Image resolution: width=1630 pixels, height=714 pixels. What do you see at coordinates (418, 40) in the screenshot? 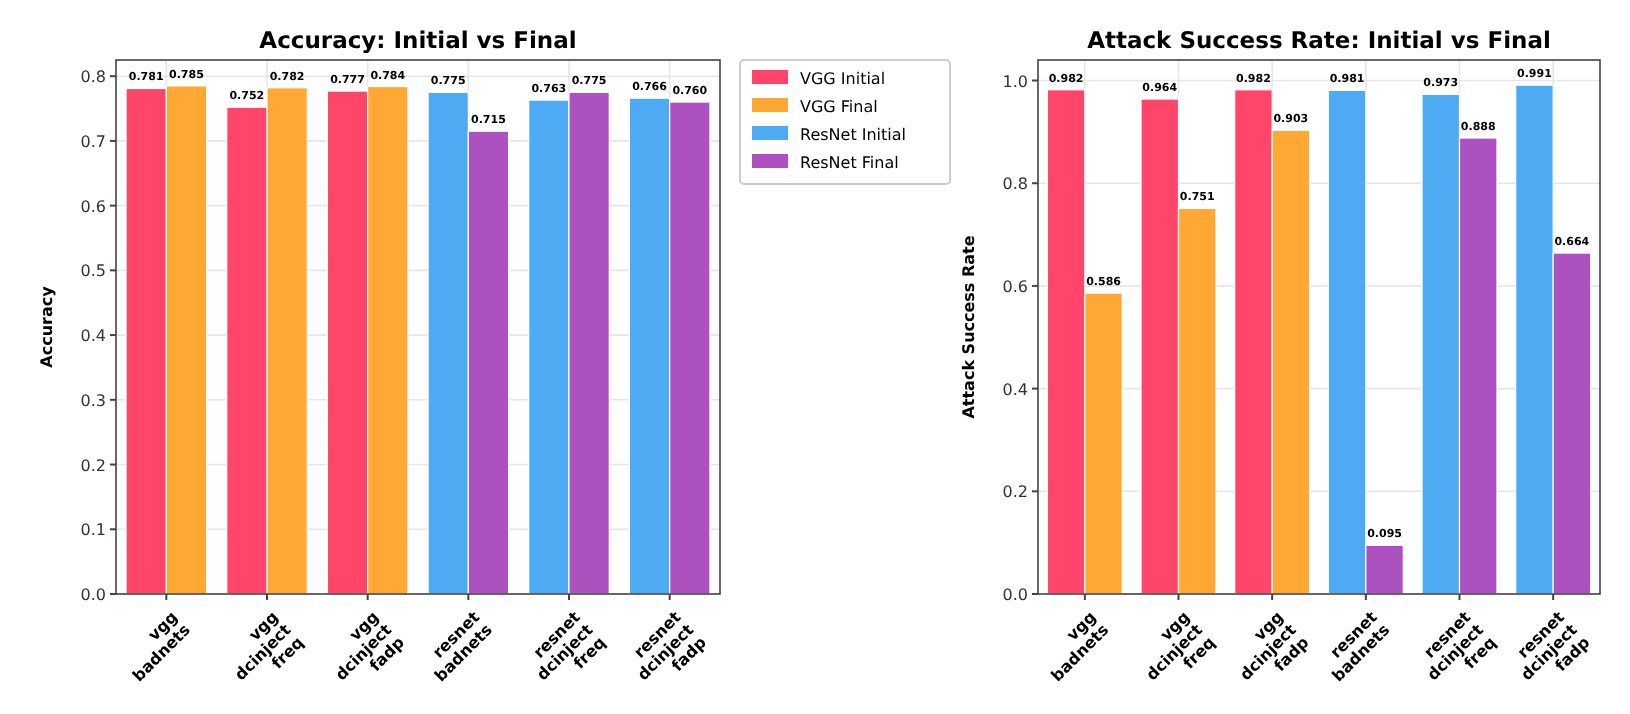
I see `chart-title: Accuracy: Initial vs Final` at bounding box center [418, 40].